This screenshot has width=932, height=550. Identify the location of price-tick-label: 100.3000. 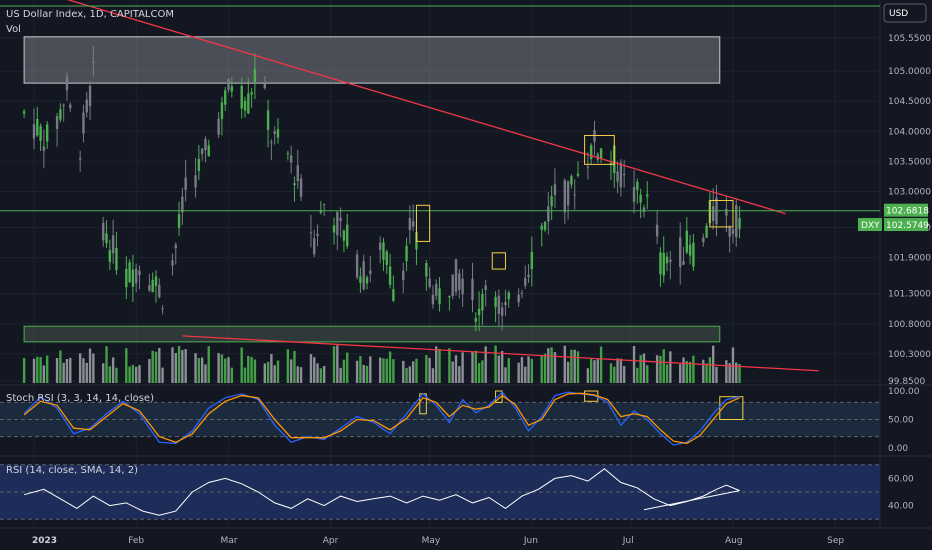
(909, 355).